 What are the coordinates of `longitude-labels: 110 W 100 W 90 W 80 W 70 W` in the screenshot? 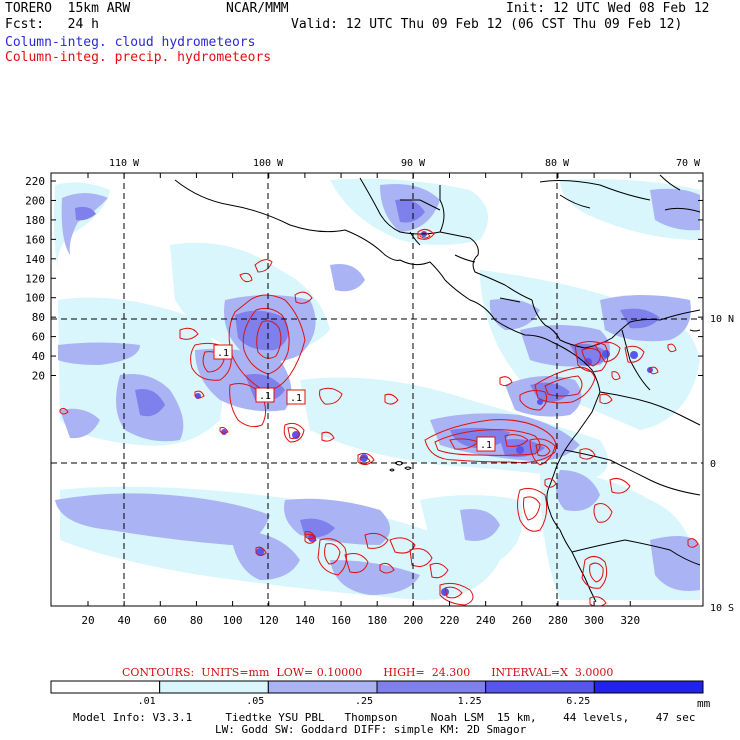 It's located at (405, 163).